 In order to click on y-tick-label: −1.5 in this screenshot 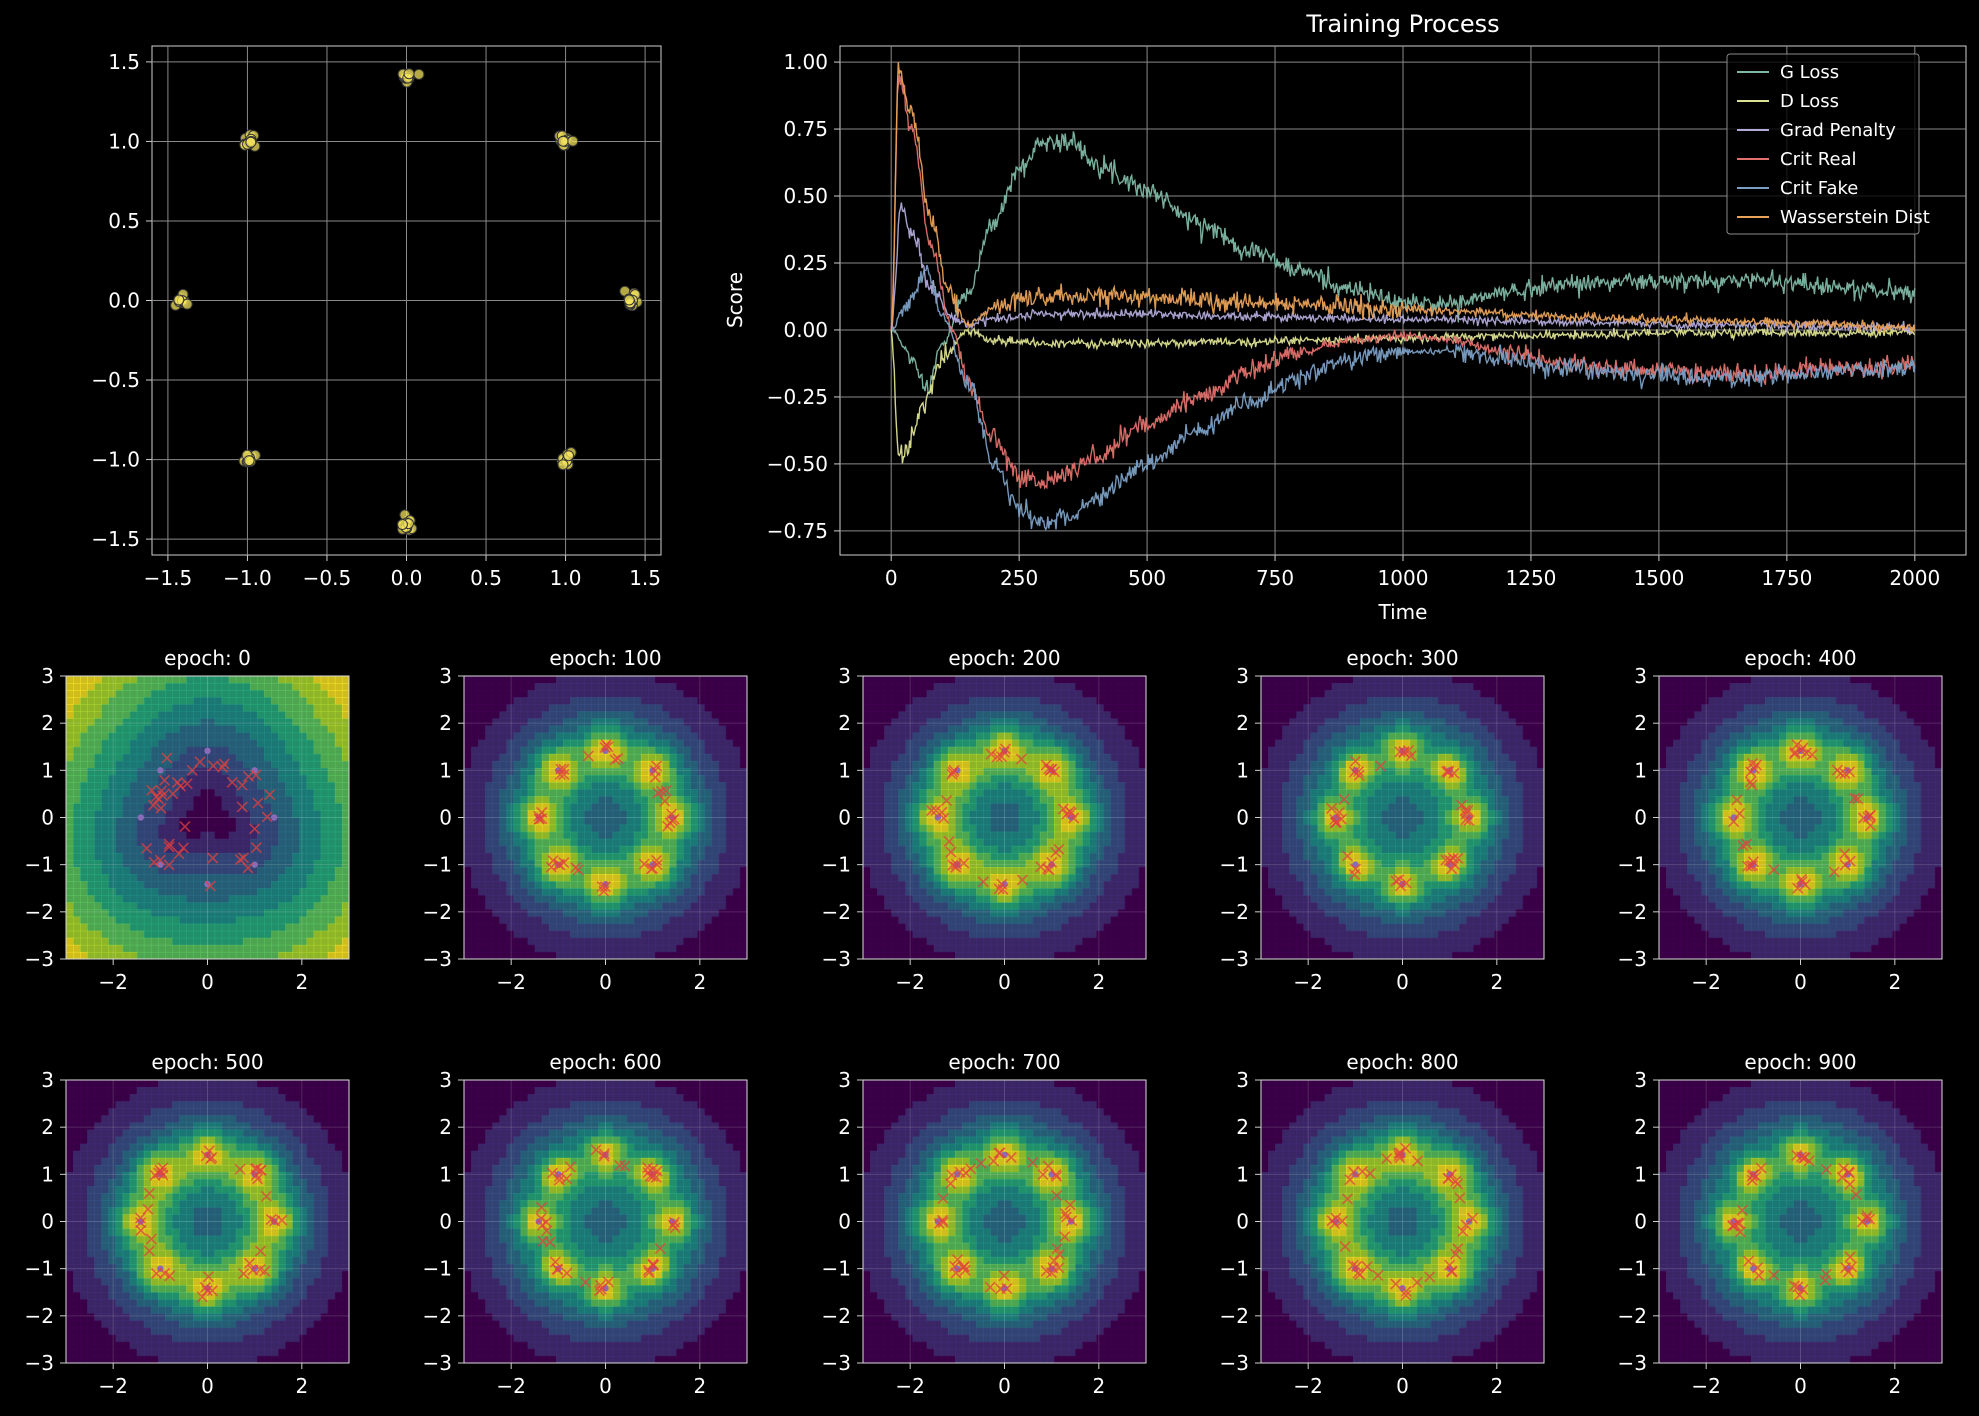, I will do `click(115, 539)`.